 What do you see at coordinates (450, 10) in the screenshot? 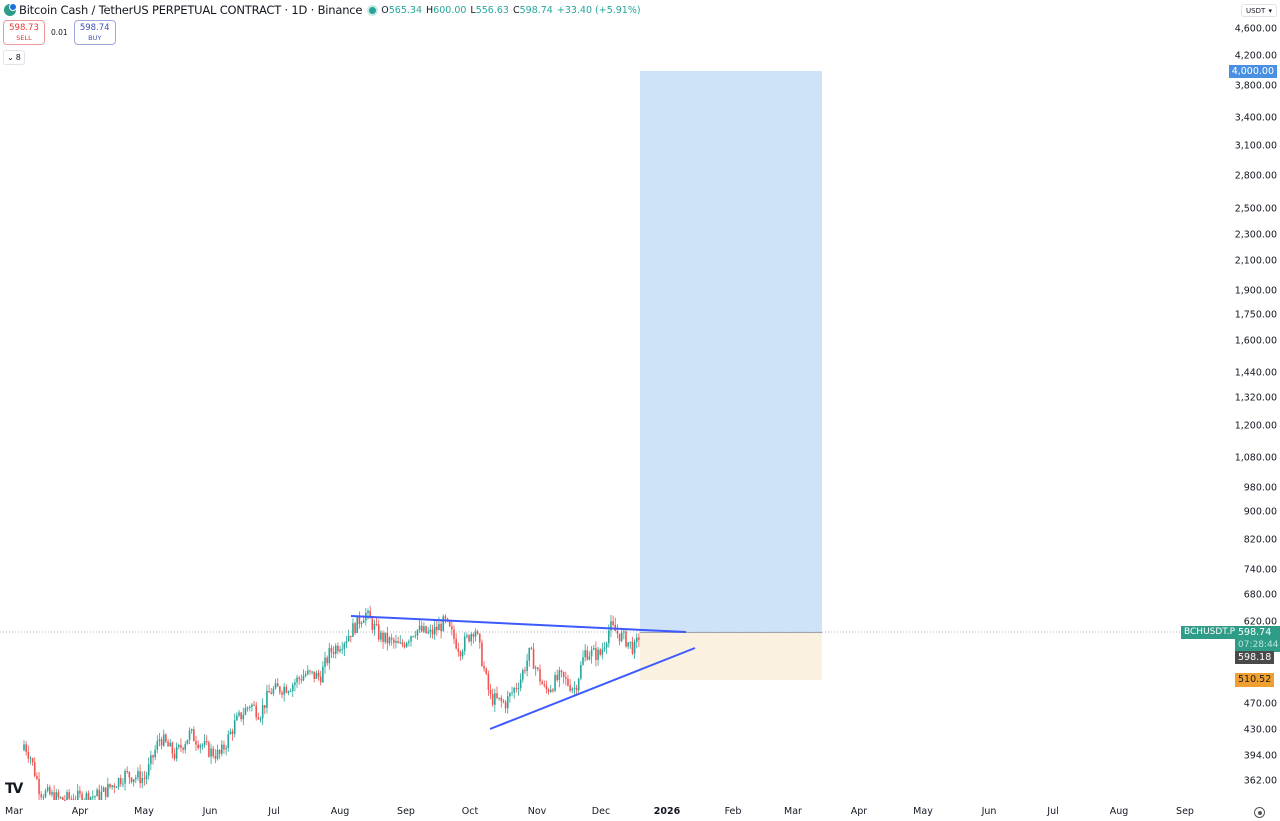
I see `high-value: 600.00` at bounding box center [450, 10].